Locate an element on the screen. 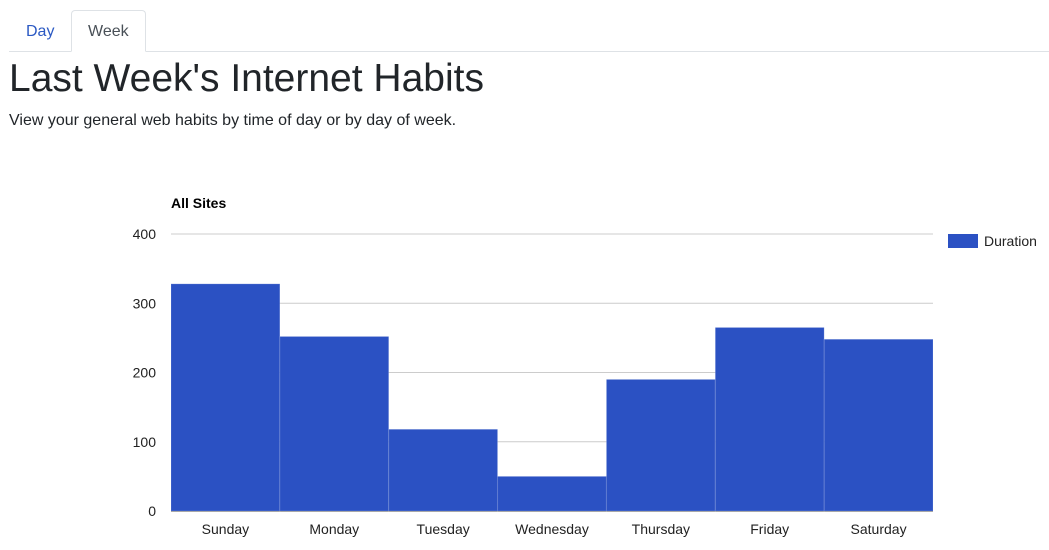 The image size is (1049, 550). x-tick-label: Saturday is located at coordinates (879, 529).